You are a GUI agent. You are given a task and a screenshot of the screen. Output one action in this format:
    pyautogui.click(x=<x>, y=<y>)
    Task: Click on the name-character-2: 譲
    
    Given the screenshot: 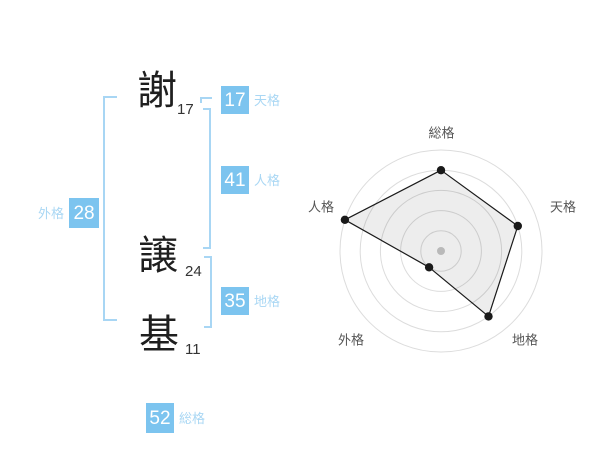 What is the action you would take?
    pyautogui.click(x=158, y=256)
    